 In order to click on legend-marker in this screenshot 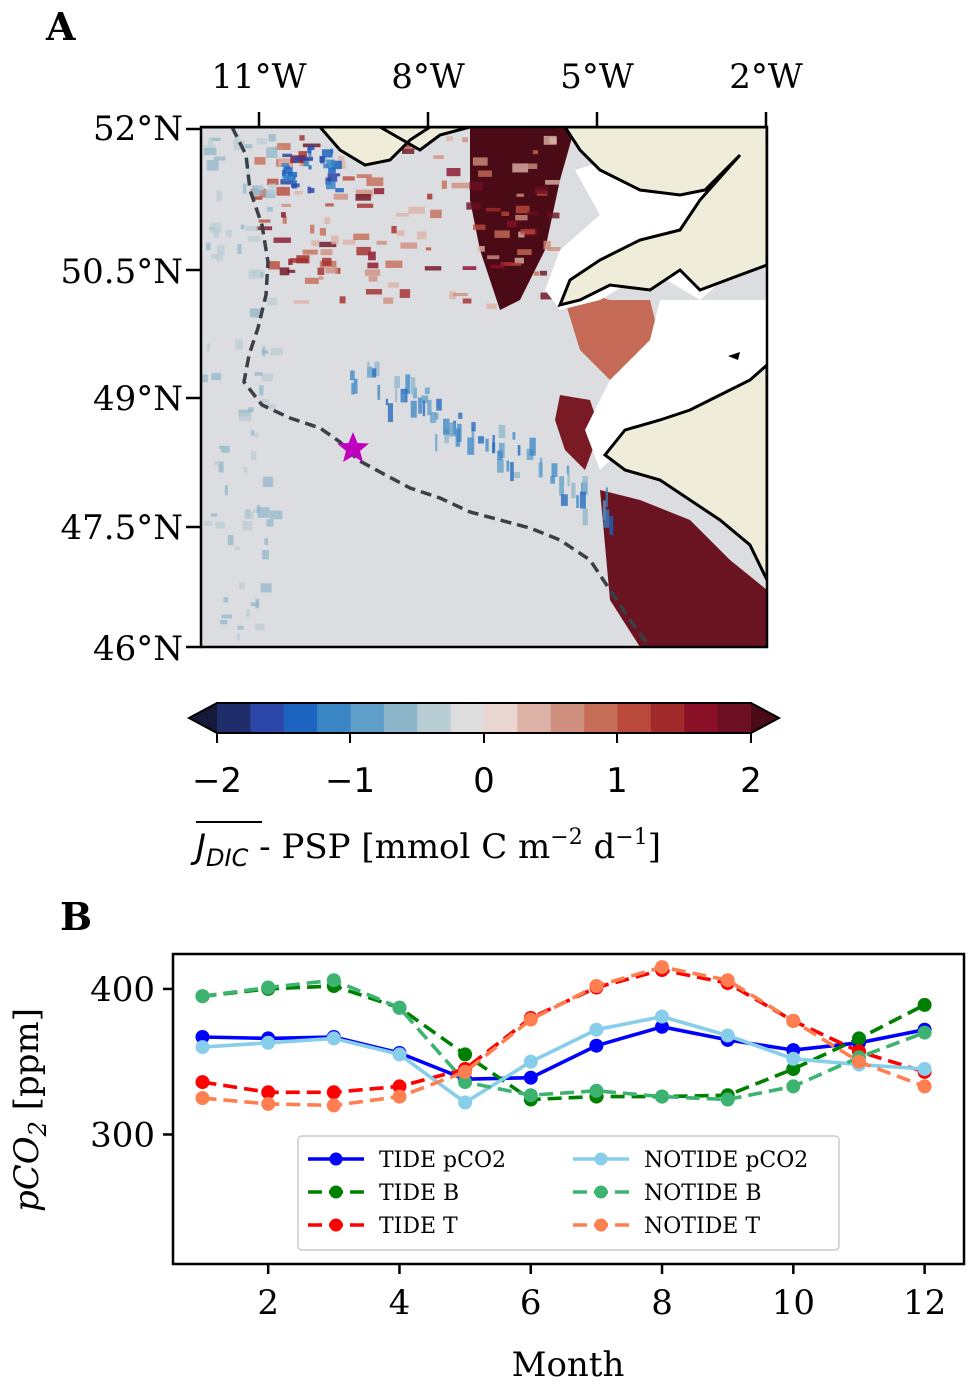, I will do `click(601, 1159)`.